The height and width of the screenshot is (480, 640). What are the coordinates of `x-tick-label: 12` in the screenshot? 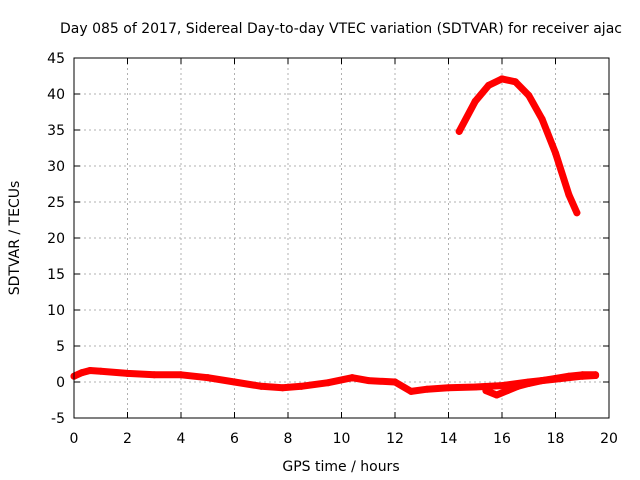 It's located at (395, 439).